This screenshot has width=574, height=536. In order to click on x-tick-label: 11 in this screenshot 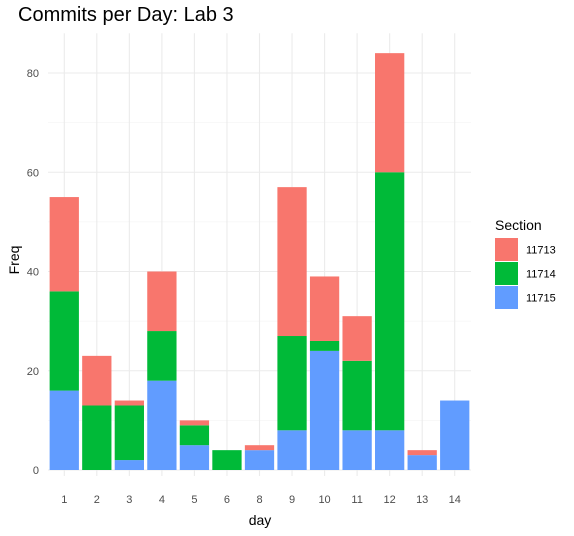, I will do `click(356, 500)`.